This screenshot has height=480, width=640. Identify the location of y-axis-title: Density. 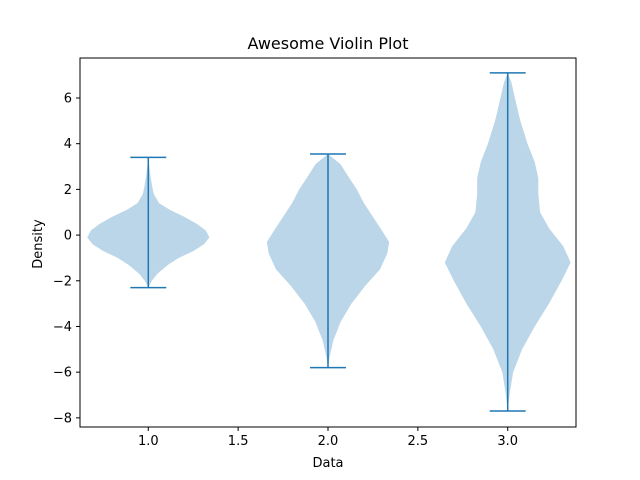
(38, 244).